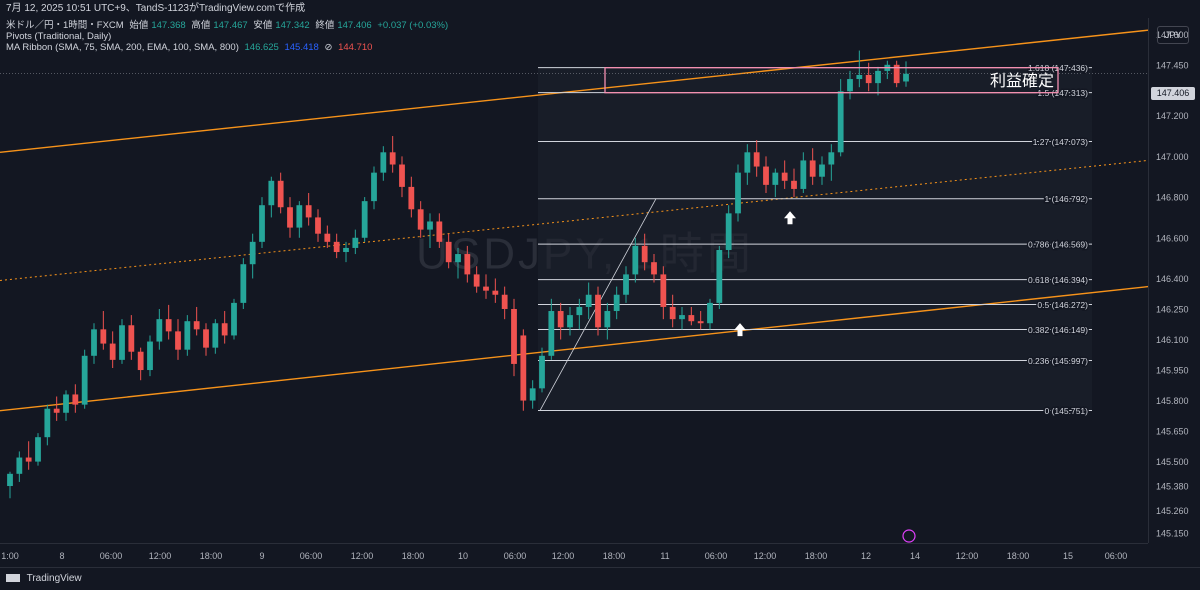 Image resolution: width=1200 pixels, height=590 pixels. I want to click on time-axis-tick: 18:00, so click(816, 556).